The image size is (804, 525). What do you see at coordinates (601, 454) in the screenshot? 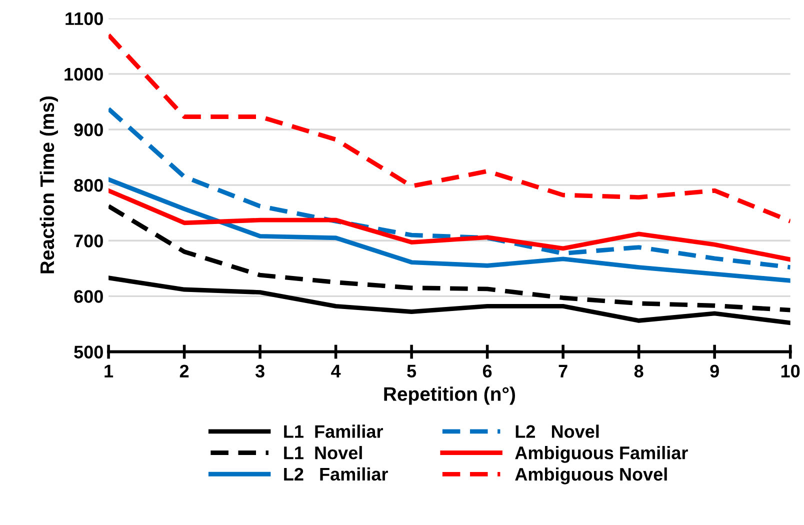
I see `legend-label: Ambiguous Familiar` at bounding box center [601, 454].